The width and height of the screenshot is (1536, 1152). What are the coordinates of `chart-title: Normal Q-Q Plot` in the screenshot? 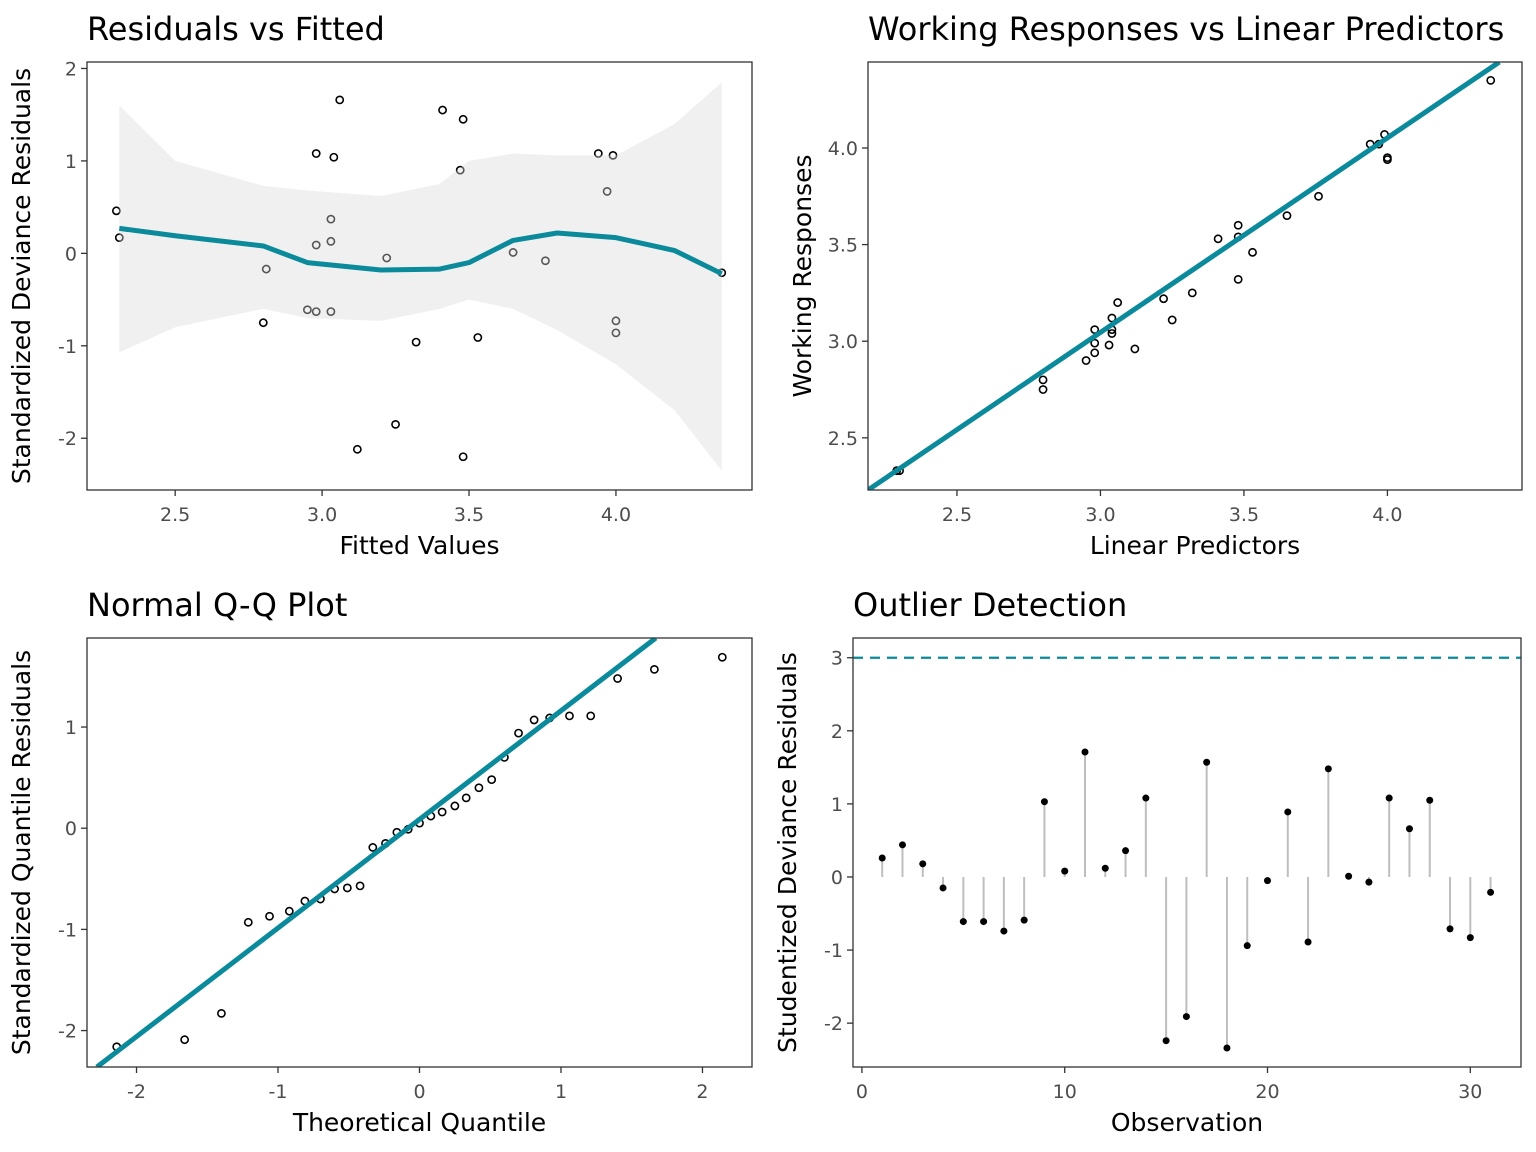 It's located at (217, 605).